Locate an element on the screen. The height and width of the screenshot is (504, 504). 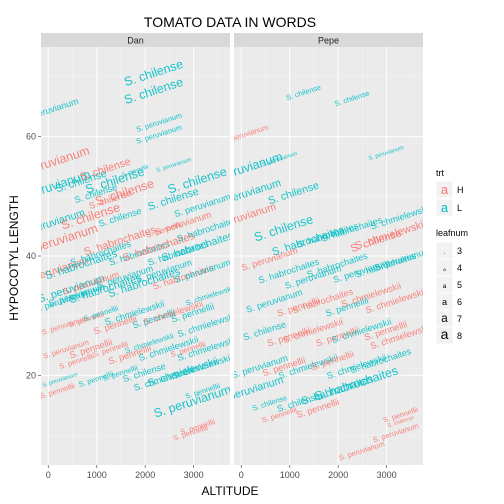
facet-strip-label: Dan is located at coordinates (135, 41).